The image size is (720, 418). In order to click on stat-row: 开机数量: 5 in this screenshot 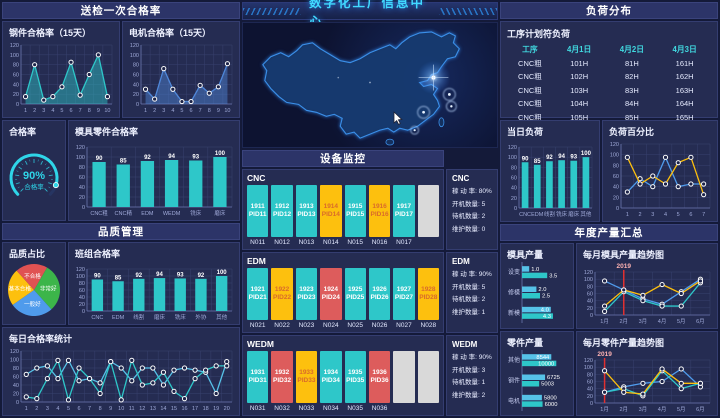, I will do `click(469, 287)`.